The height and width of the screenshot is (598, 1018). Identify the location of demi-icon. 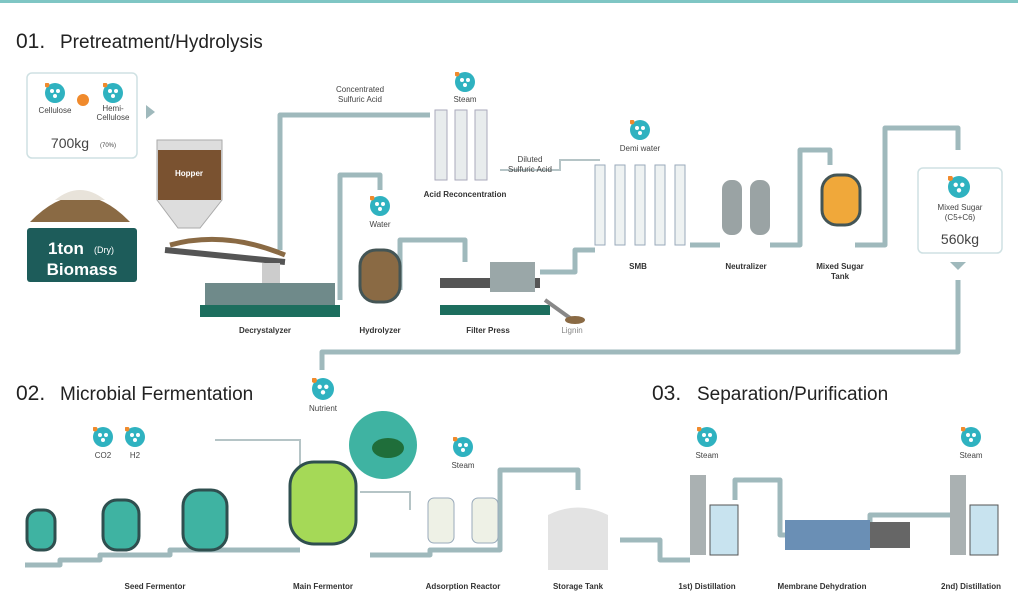
(640, 130).